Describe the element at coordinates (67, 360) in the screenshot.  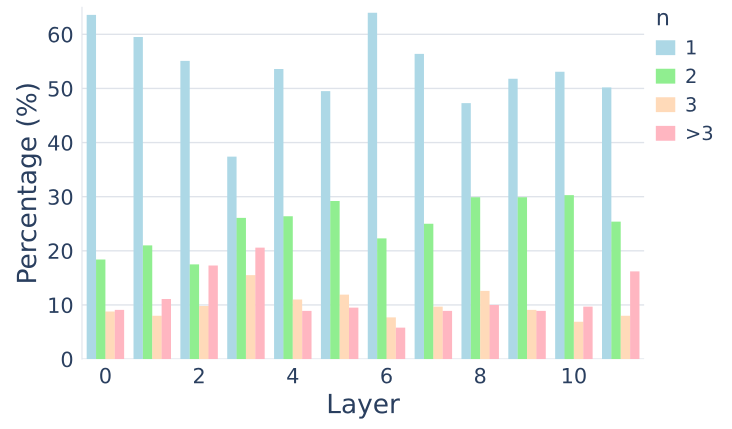
I see `y-tick-label: 0` at that location.